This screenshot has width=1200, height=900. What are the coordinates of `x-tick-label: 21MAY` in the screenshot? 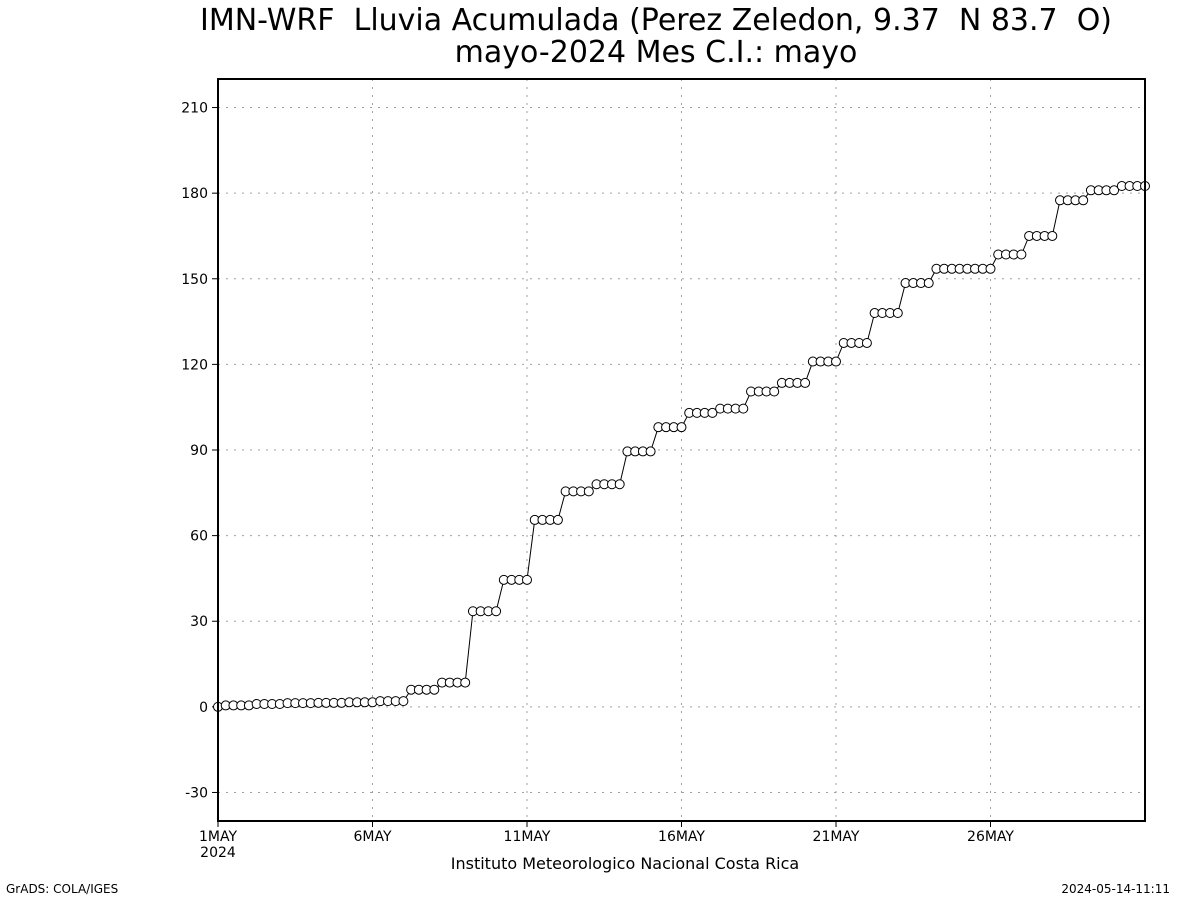 It's located at (836, 837).